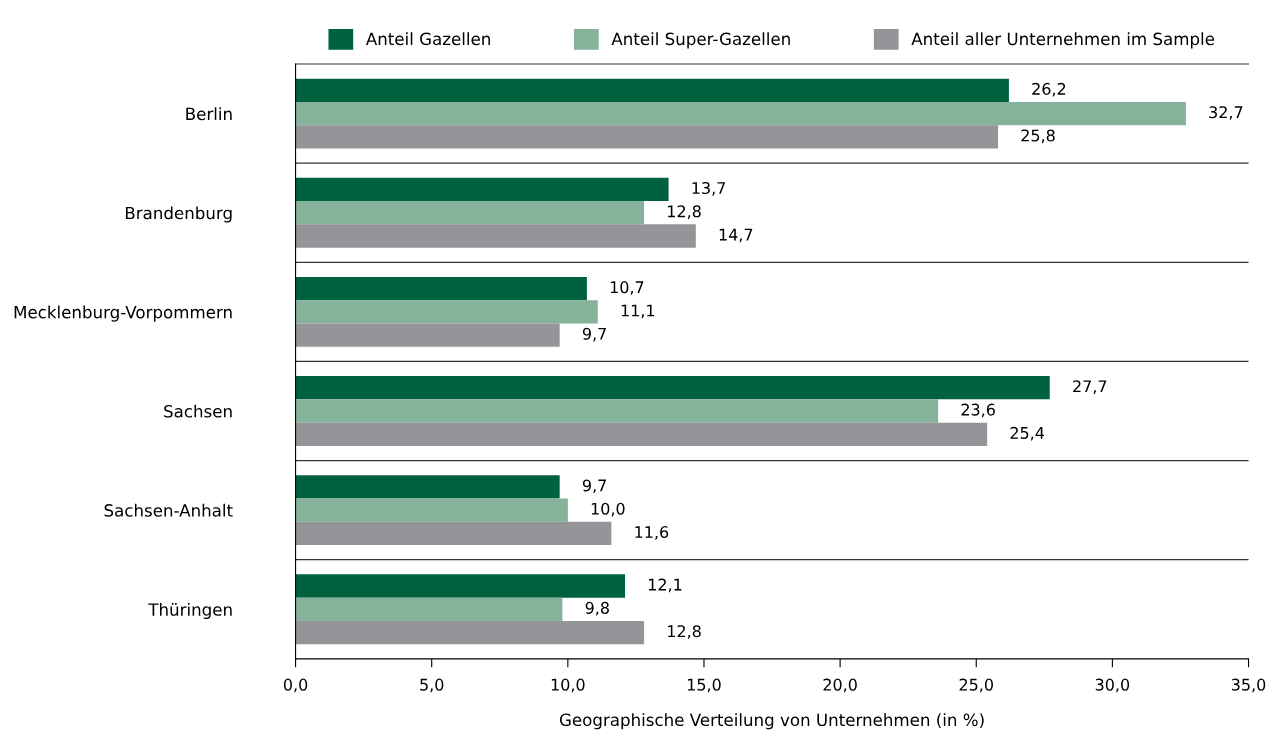 The height and width of the screenshot is (753, 1274). Describe the element at coordinates (432, 685) in the screenshot. I see `x-tick-label: 5,0` at that location.